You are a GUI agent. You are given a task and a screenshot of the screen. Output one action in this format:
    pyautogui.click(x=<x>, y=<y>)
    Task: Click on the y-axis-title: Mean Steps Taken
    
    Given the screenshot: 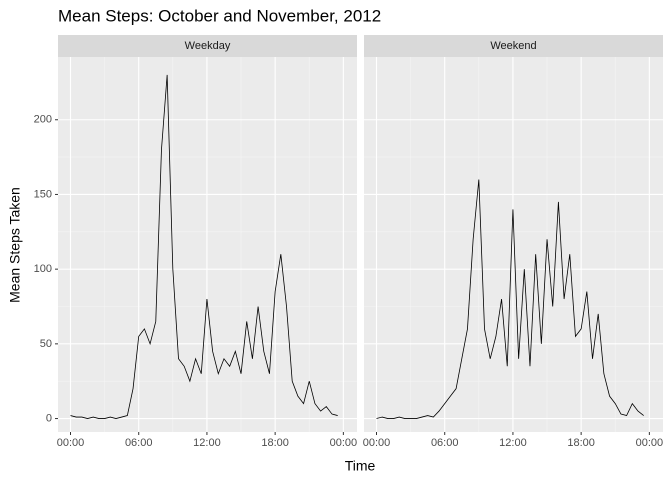 What is the action you would take?
    pyautogui.click(x=15, y=245)
    